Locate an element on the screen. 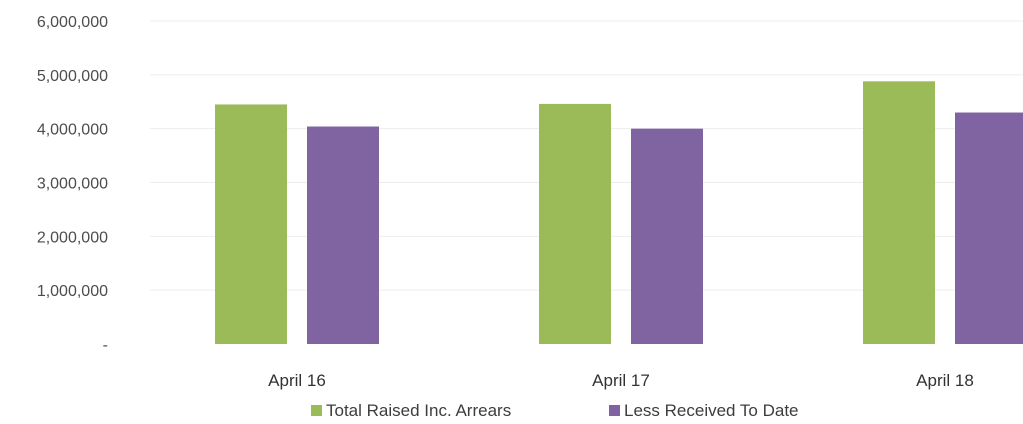  y-tick-label: 5,000,000 is located at coordinates (72, 76).